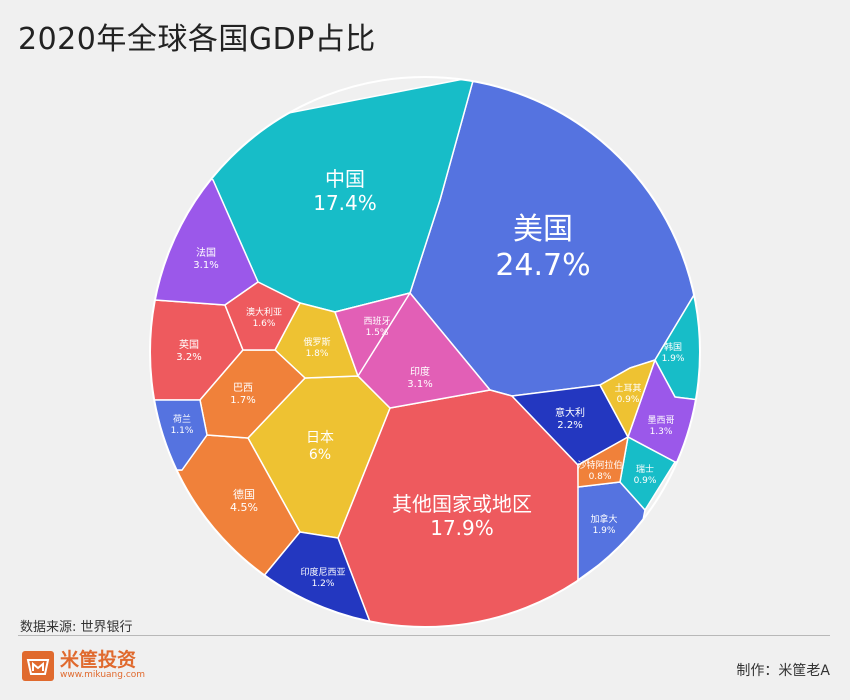 The image size is (850, 700). Describe the element at coordinates (783, 671) in the screenshot. I see `credit: 制作：米筐老A` at that location.